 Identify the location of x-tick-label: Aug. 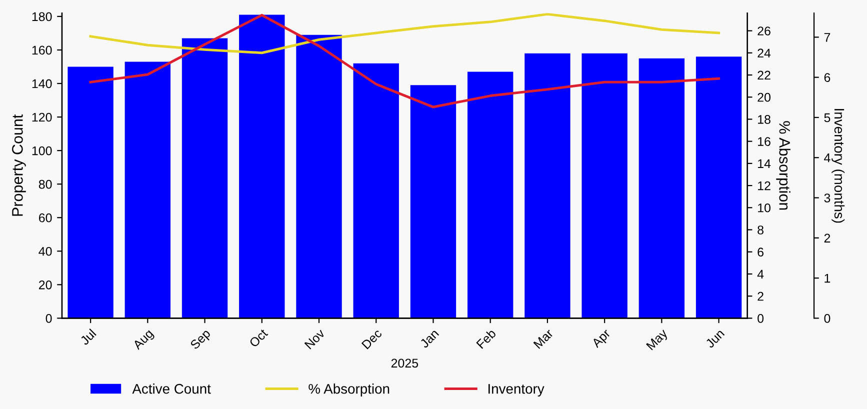
(144, 340).